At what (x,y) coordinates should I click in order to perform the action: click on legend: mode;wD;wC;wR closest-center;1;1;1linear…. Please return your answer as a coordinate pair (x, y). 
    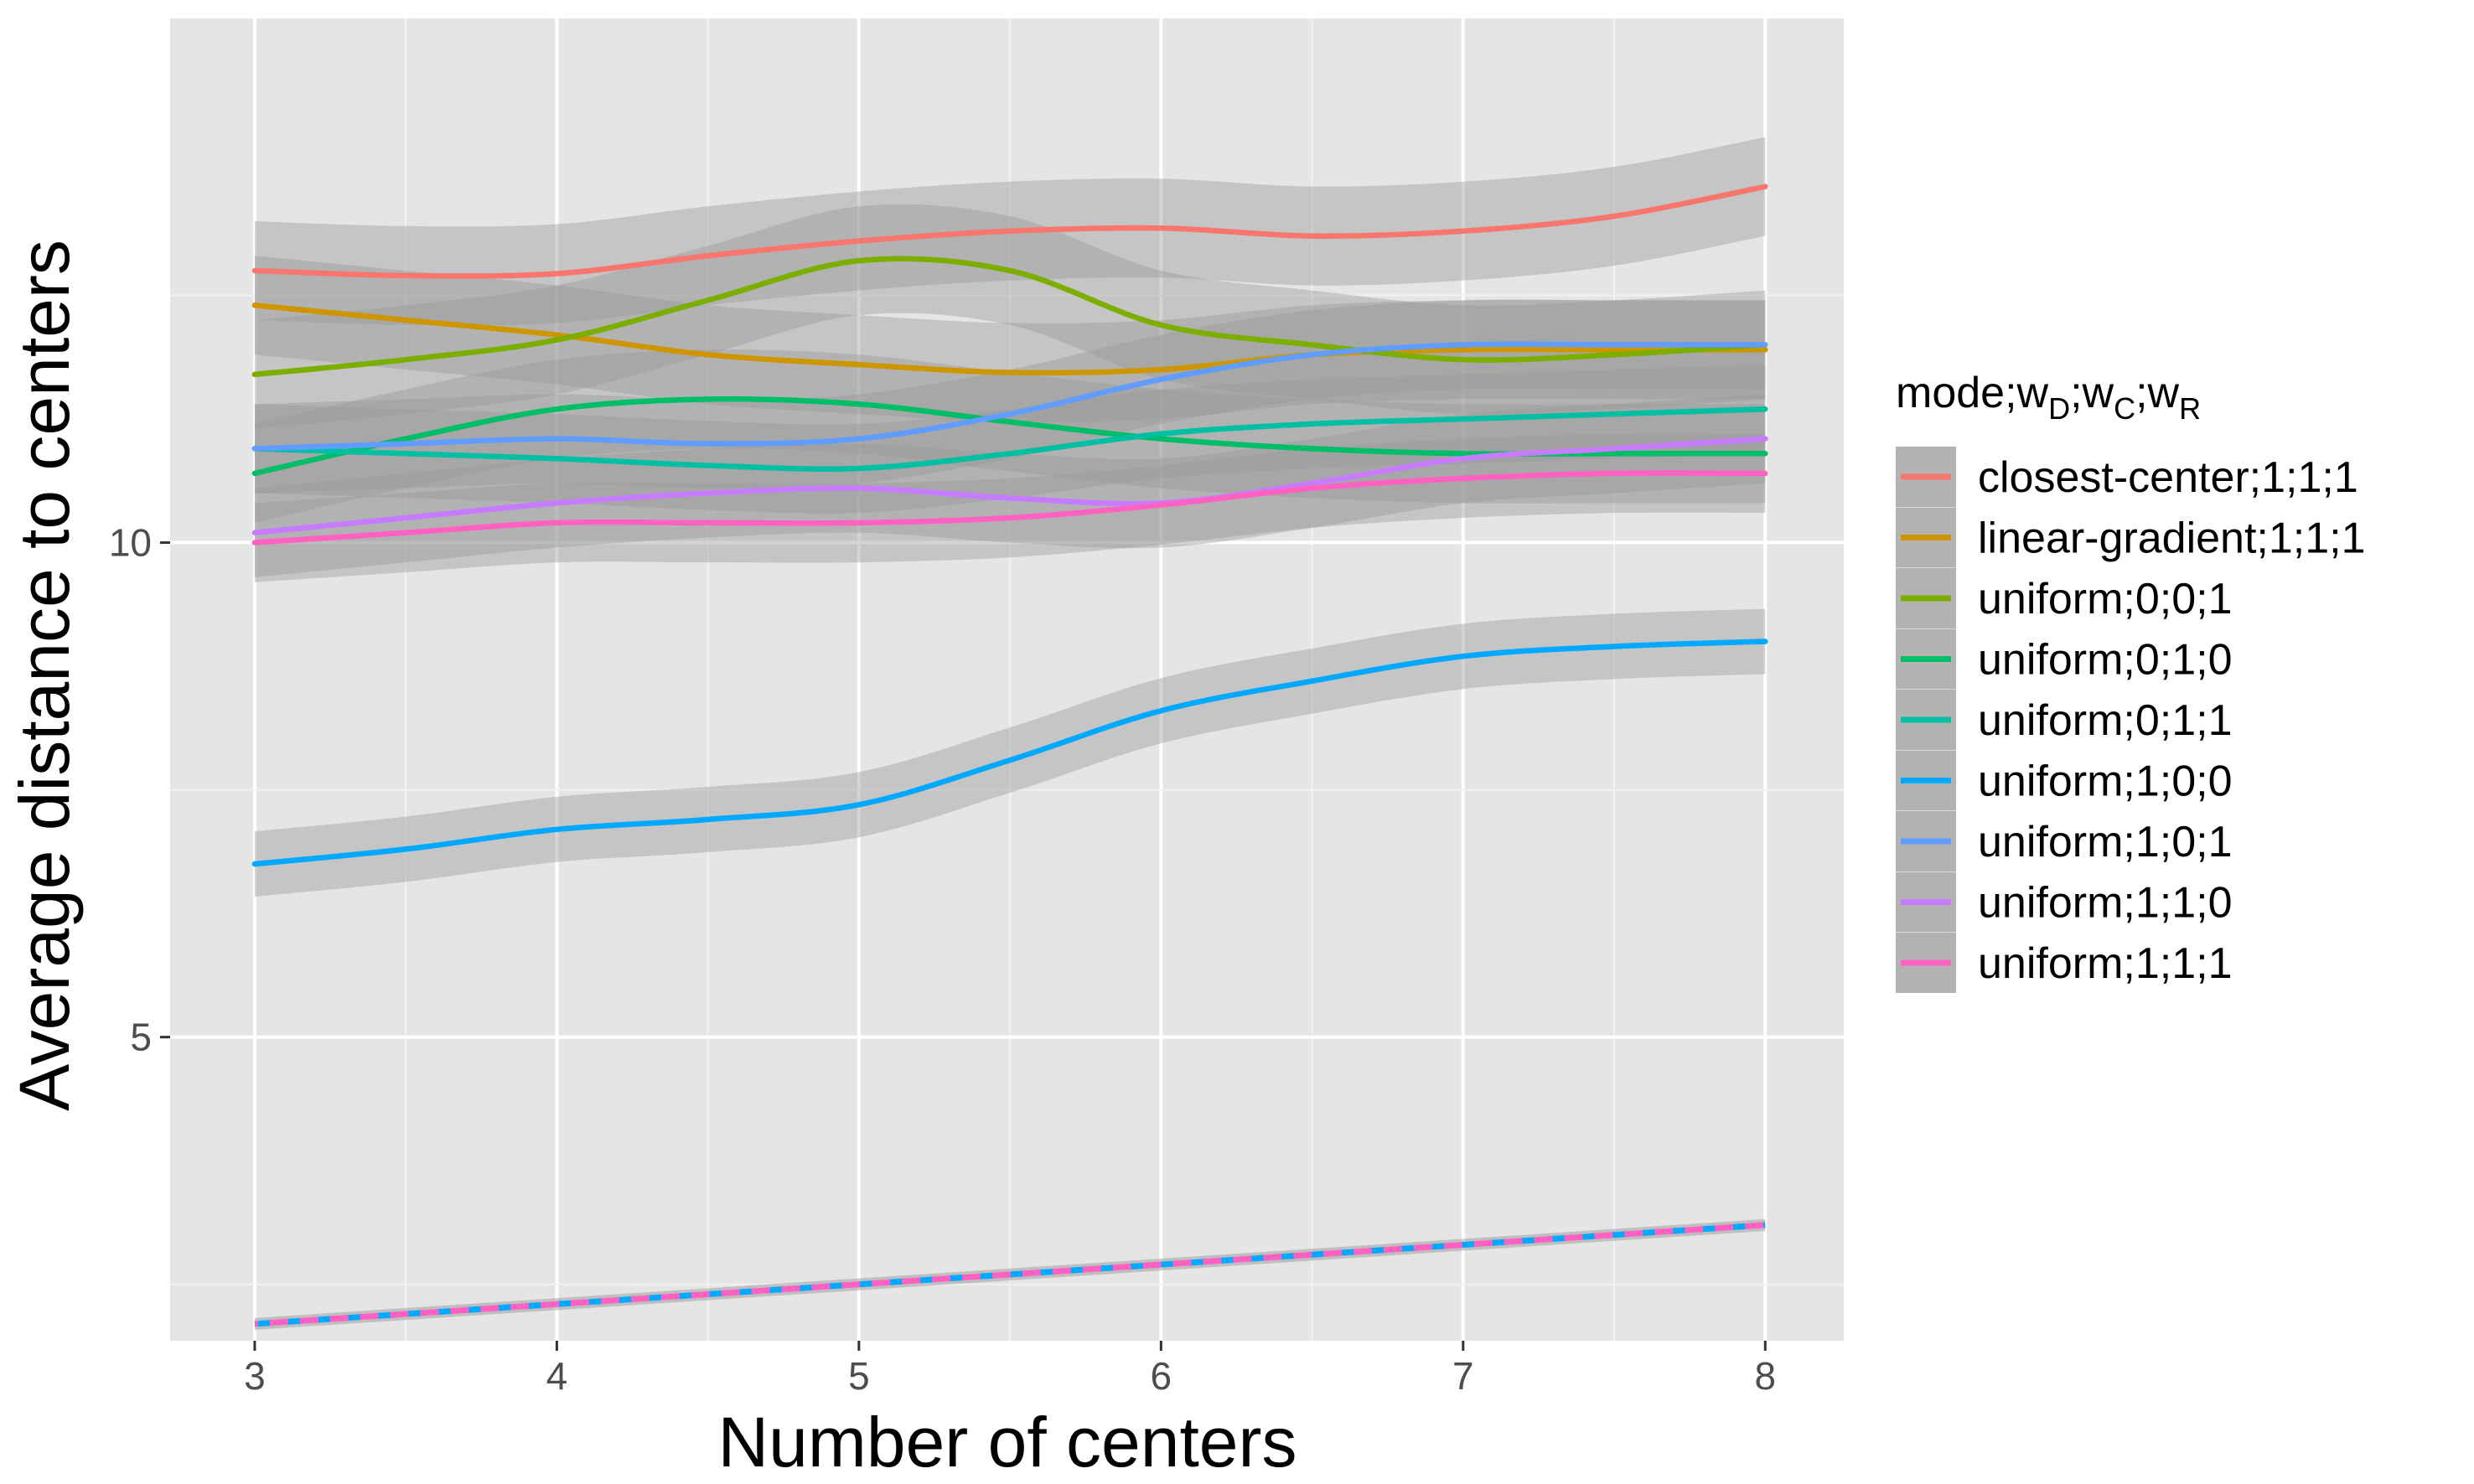
    Looking at the image, I should click on (2131, 681).